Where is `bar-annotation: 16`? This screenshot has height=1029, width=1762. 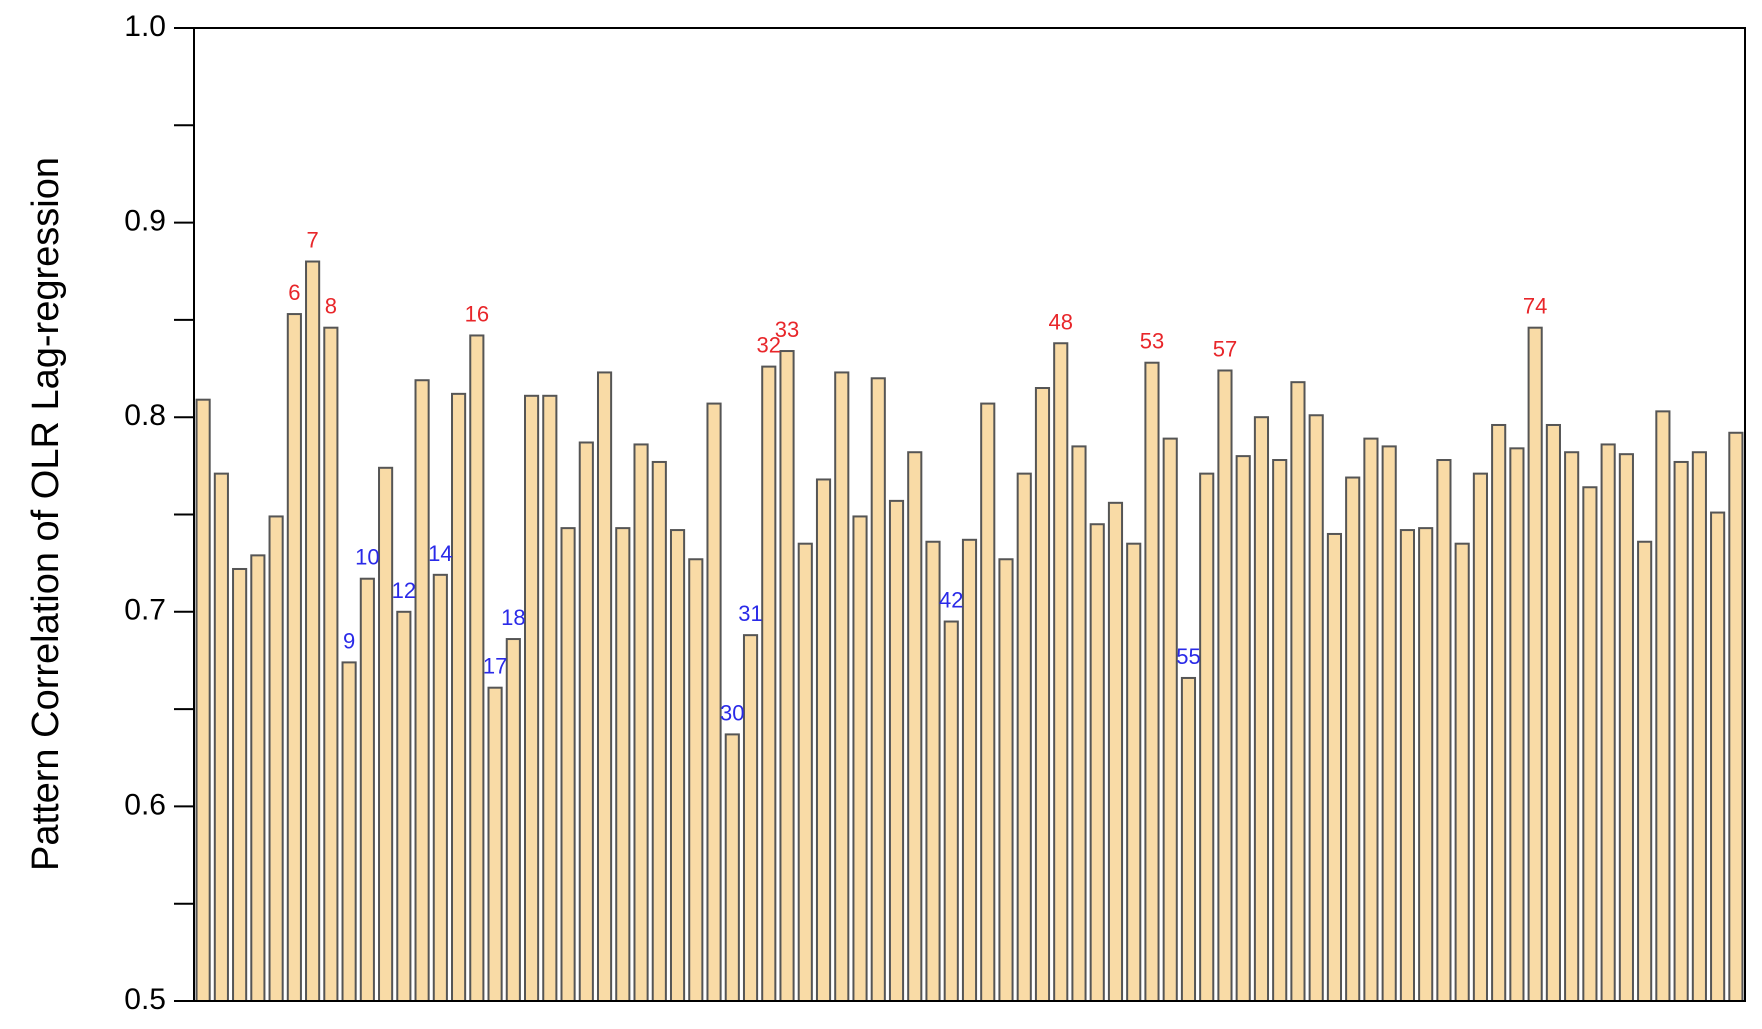 bar-annotation: 16 is located at coordinates (477, 313).